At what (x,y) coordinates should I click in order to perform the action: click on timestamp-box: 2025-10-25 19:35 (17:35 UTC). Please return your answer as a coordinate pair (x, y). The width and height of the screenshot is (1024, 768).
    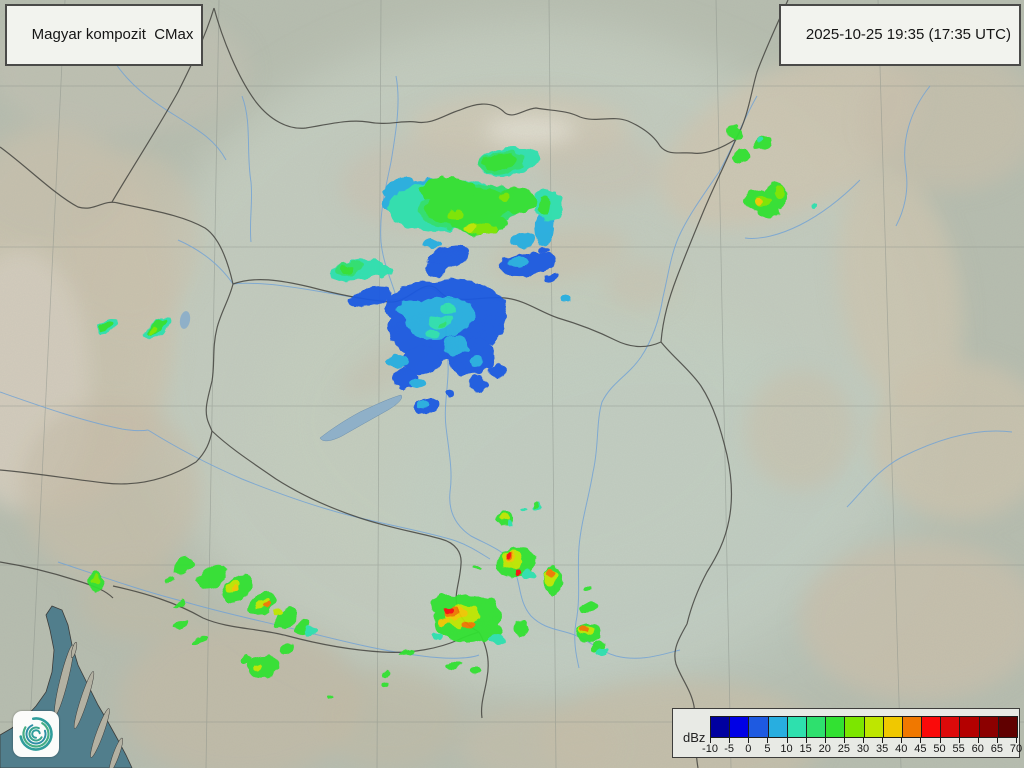
    Looking at the image, I should click on (900, 35).